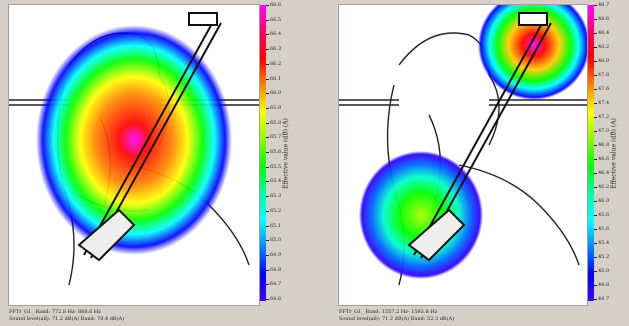 This screenshot has width=629, height=326. Describe the element at coordinates (273, 225) in the screenshot. I see `colorbar-tick-label: 65.1` at that location.